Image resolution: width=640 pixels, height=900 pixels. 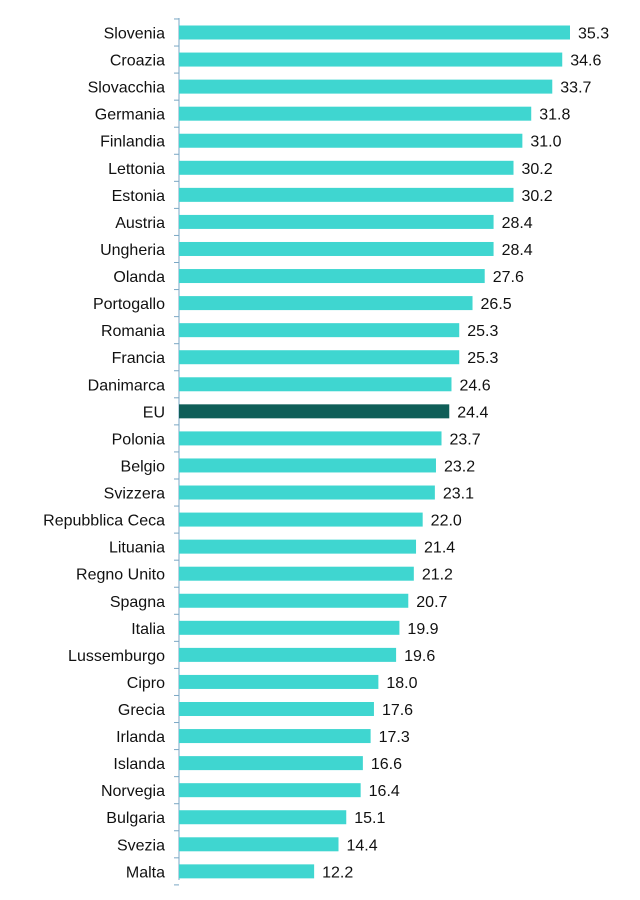 What do you see at coordinates (337, 872) in the screenshot?
I see `value-label: 12.2` at bounding box center [337, 872].